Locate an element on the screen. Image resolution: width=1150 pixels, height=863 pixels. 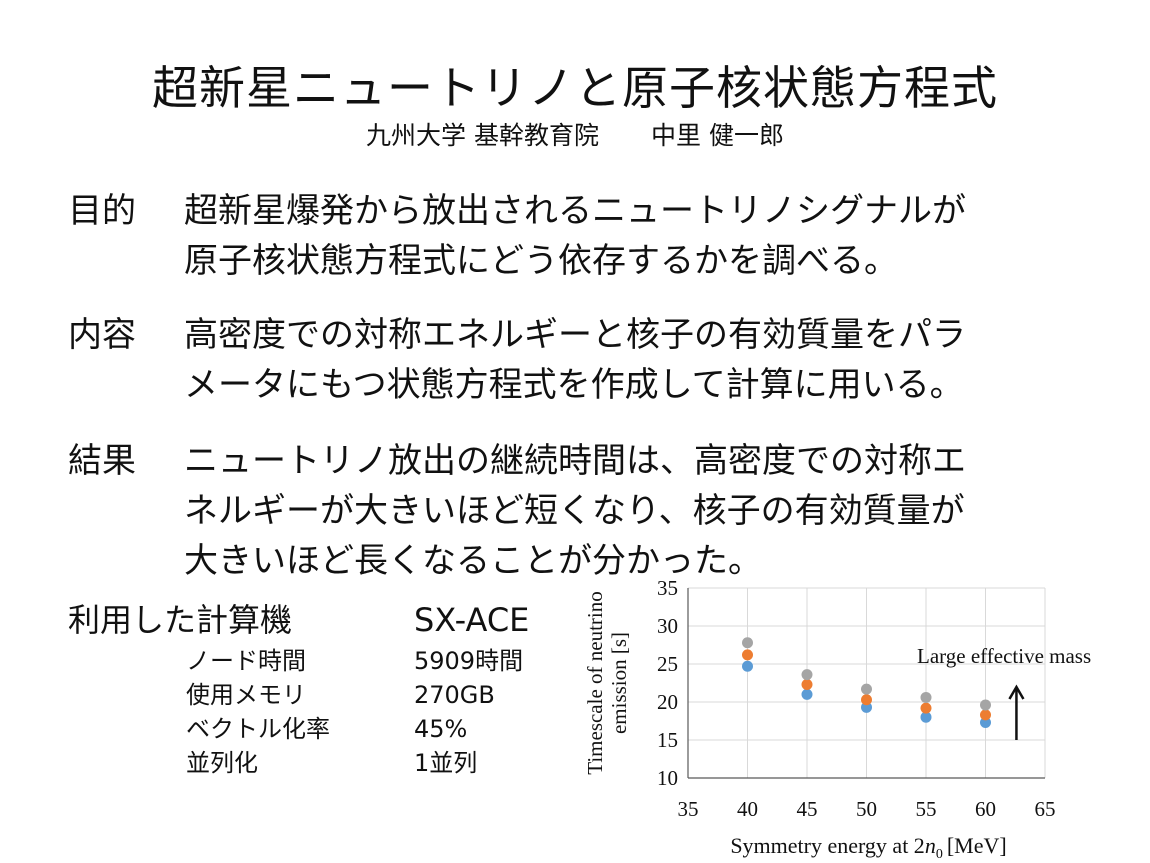
x-axis-label: Symmetry energy at 2n0 [MeV] is located at coordinates (868, 846).